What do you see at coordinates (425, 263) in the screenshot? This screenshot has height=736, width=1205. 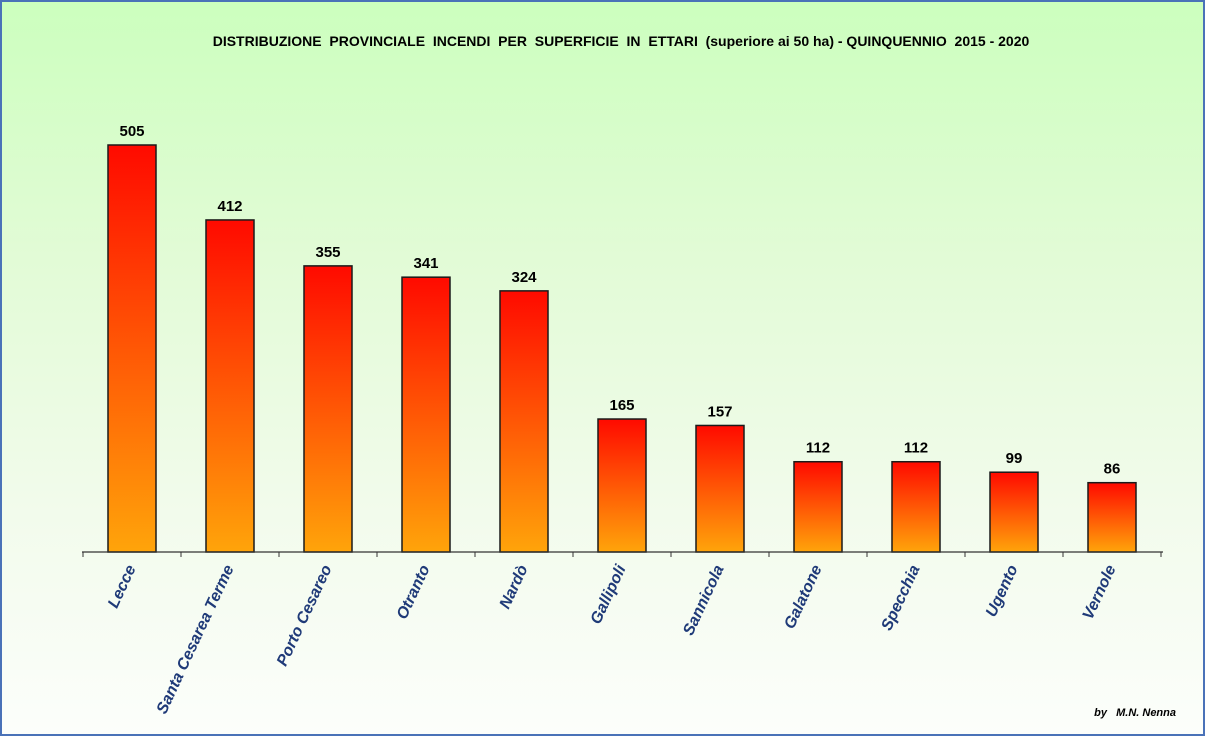 I see `bar-value-label: 341` at bounding box center [425, 263].